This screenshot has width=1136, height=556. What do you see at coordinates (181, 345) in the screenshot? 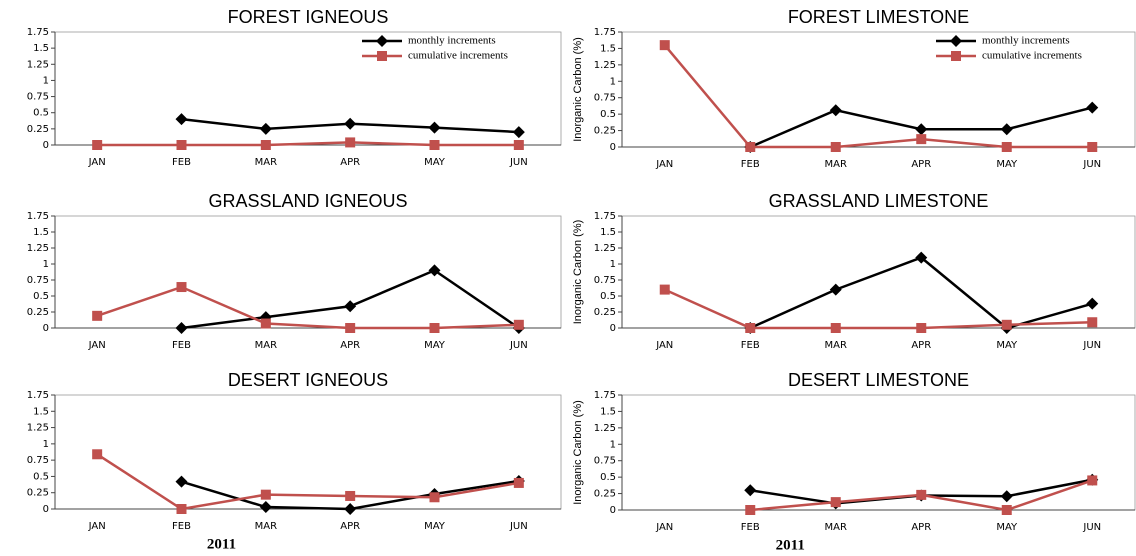
I see `x-tick-label: FEB` at bounding box center [181, 345].